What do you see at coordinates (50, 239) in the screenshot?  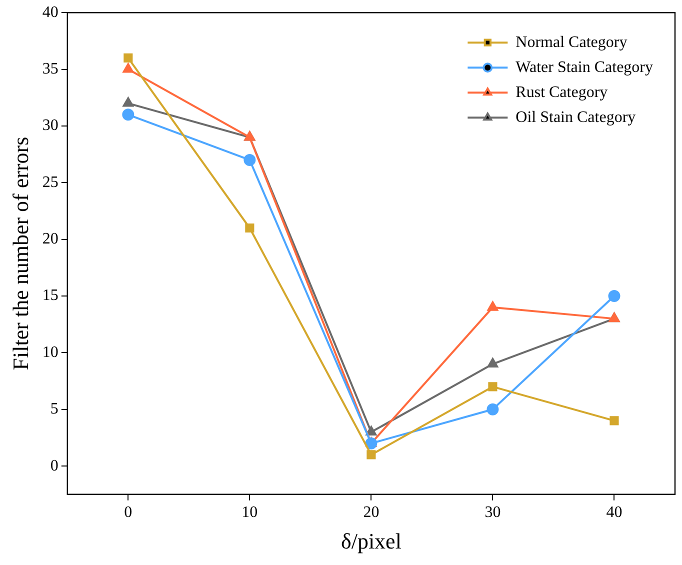 I see `y-tick-label: 20` at bounding box center [50, 239].